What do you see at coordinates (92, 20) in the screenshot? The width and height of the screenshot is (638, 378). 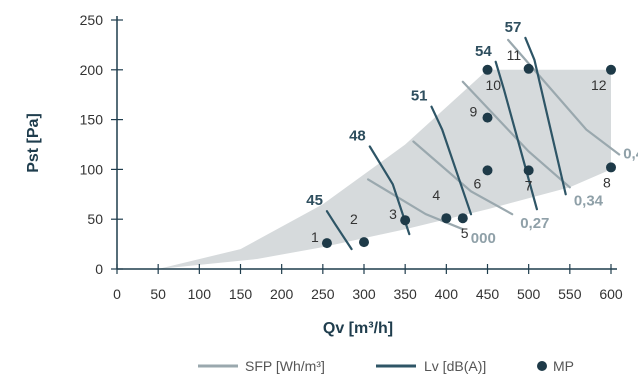 I see `y-tick-label-250: 250` at bounding box center [92, 20].